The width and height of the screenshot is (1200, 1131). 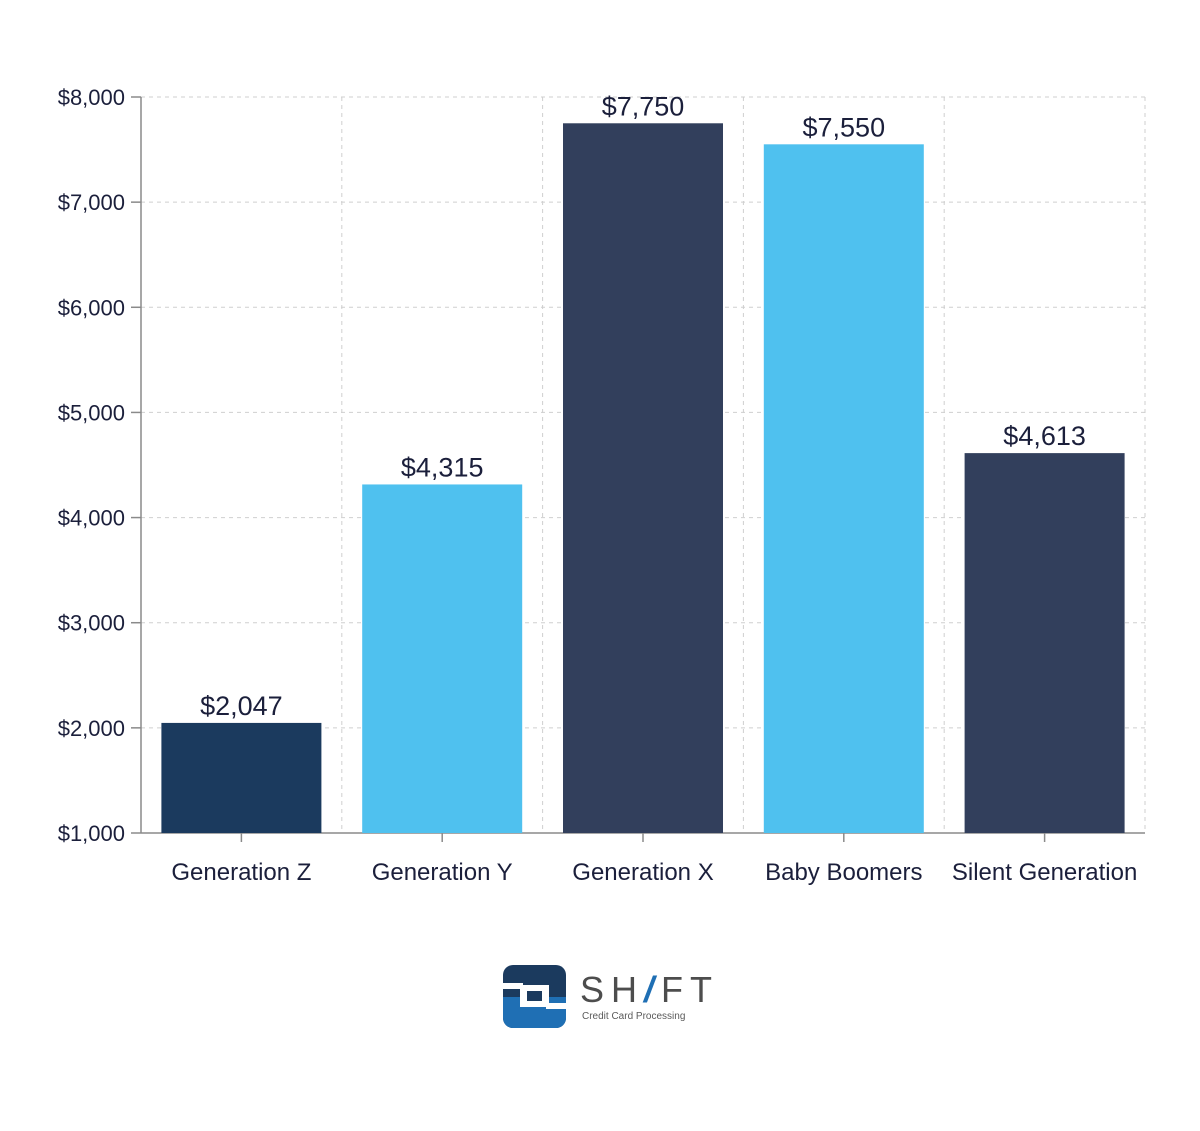 What do you see at coordinates (91, 623) in the screenshot?
I see `y-tick-label: $3,000` at bounding box center [91, 623].